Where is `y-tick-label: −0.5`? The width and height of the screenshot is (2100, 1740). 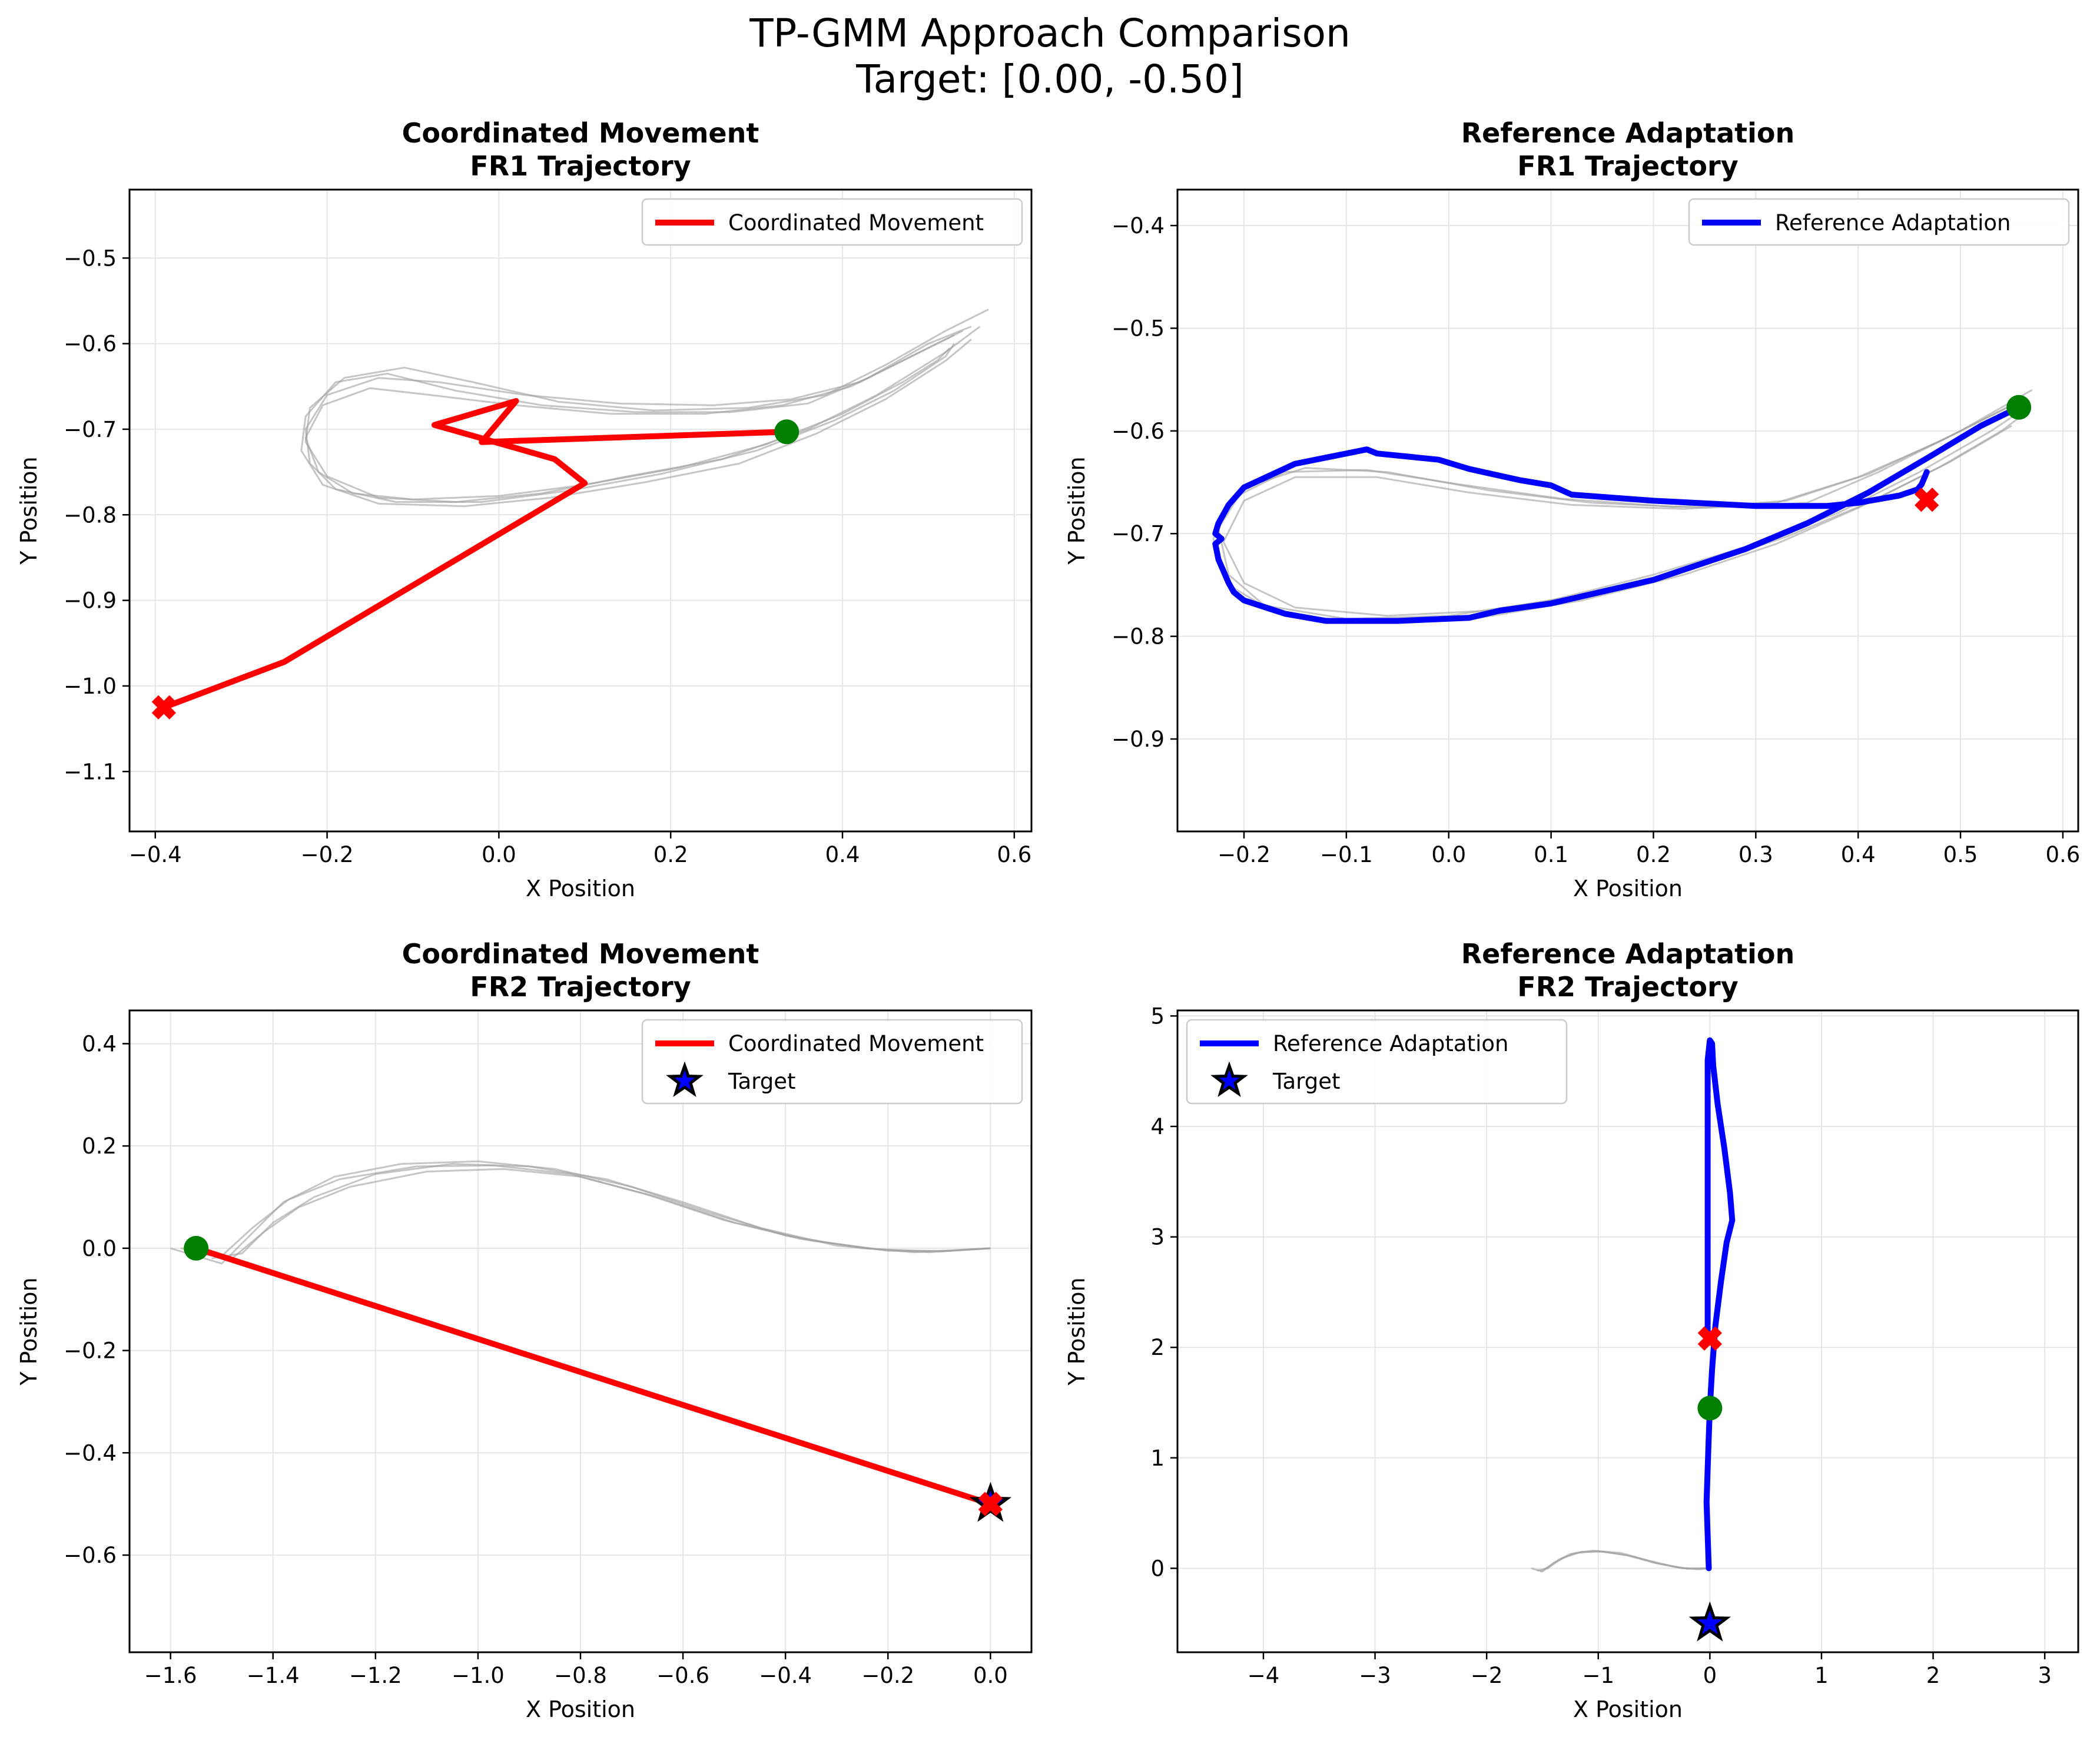
y-tick-label: −0.5 is located at coordinates (90, 258).